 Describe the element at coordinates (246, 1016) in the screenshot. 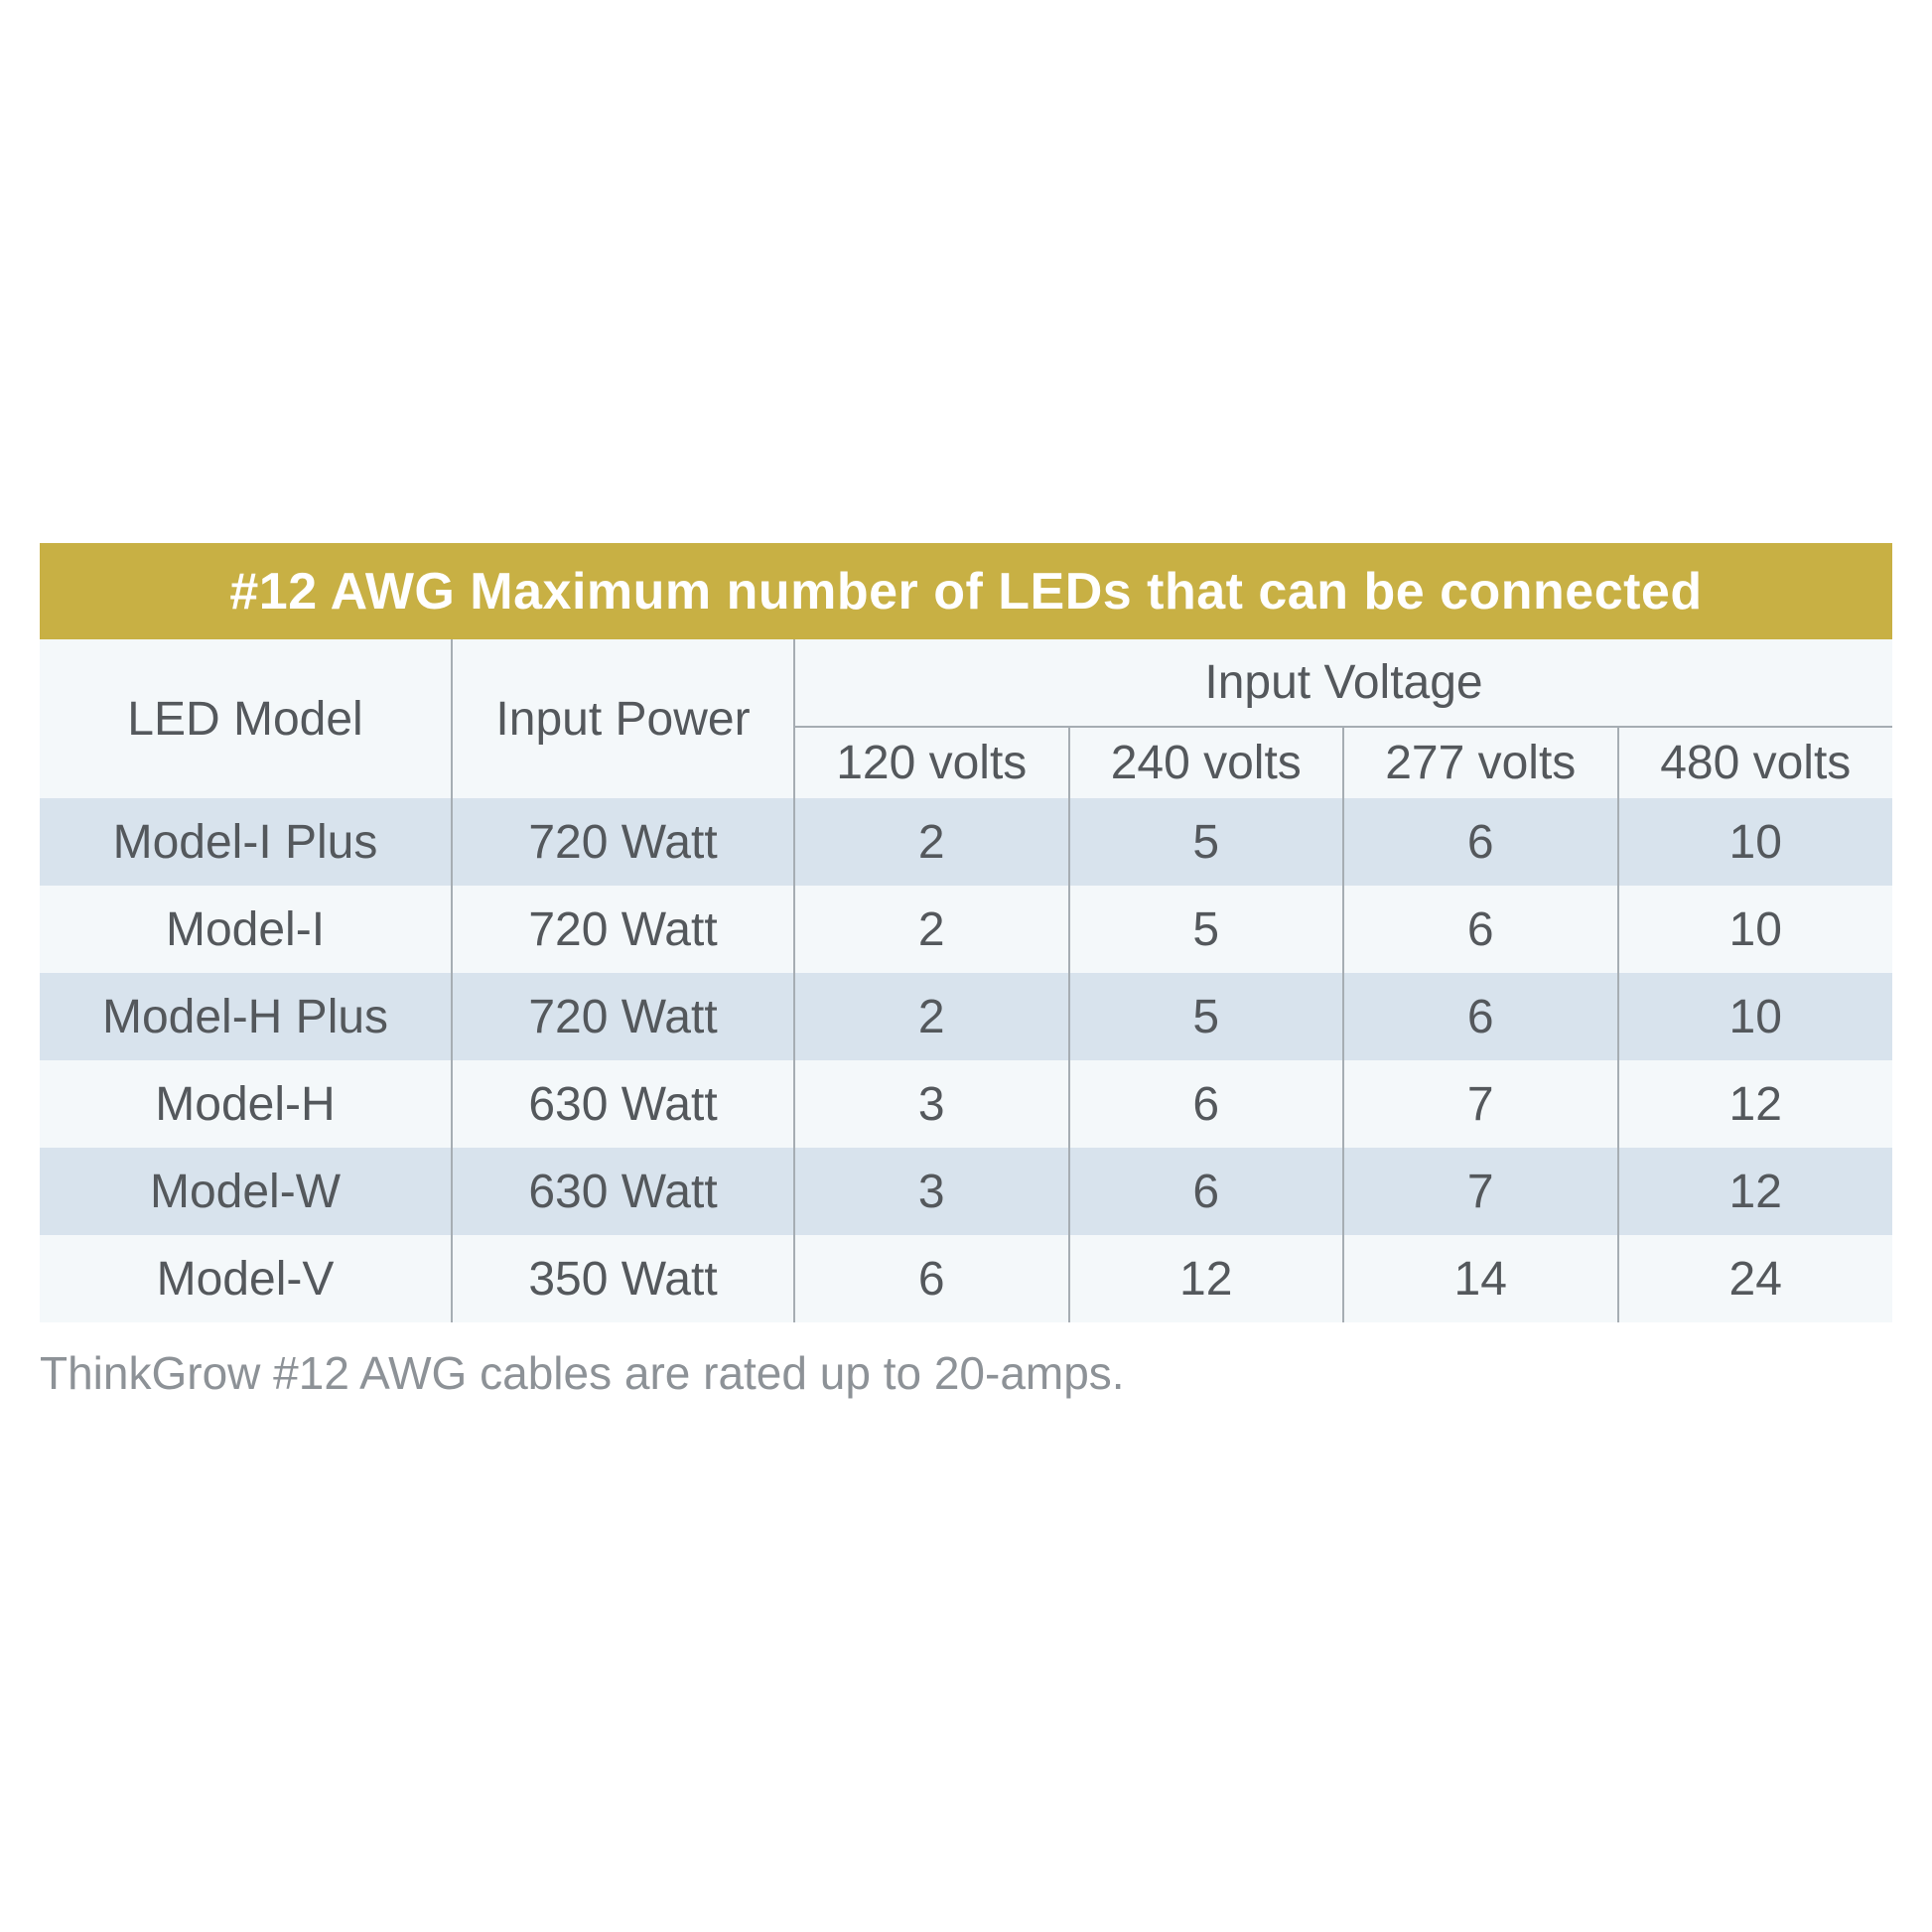

I see `led-model-cell: Model-H Plus` at that location.